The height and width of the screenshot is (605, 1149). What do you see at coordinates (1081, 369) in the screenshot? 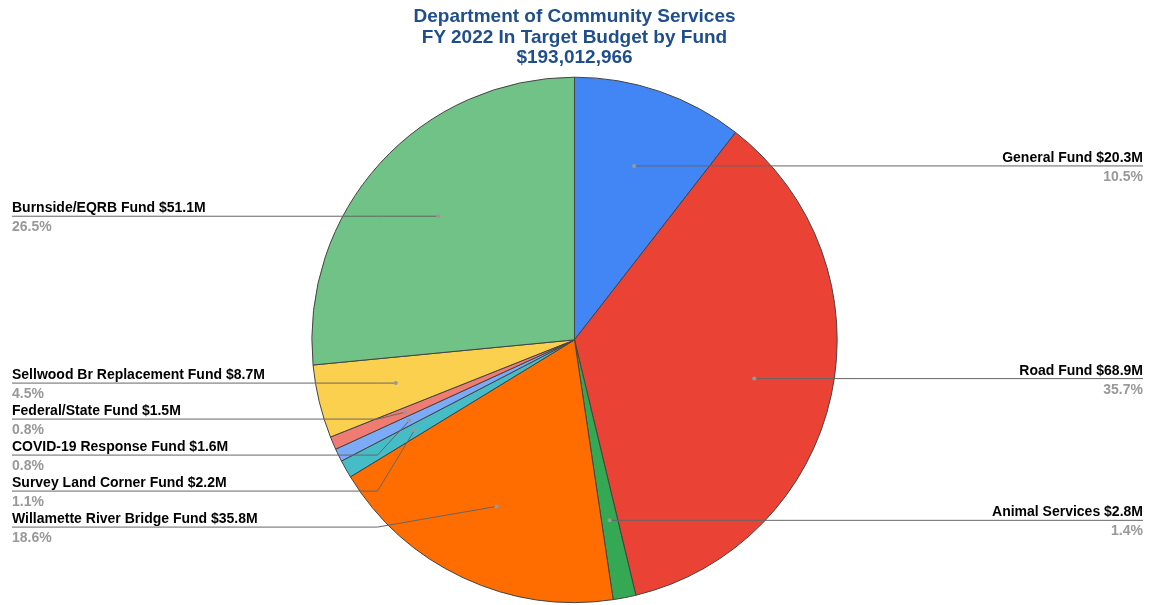
I see `slice-label: Road Fund $68.9M` at bounding box center [1081, 369].